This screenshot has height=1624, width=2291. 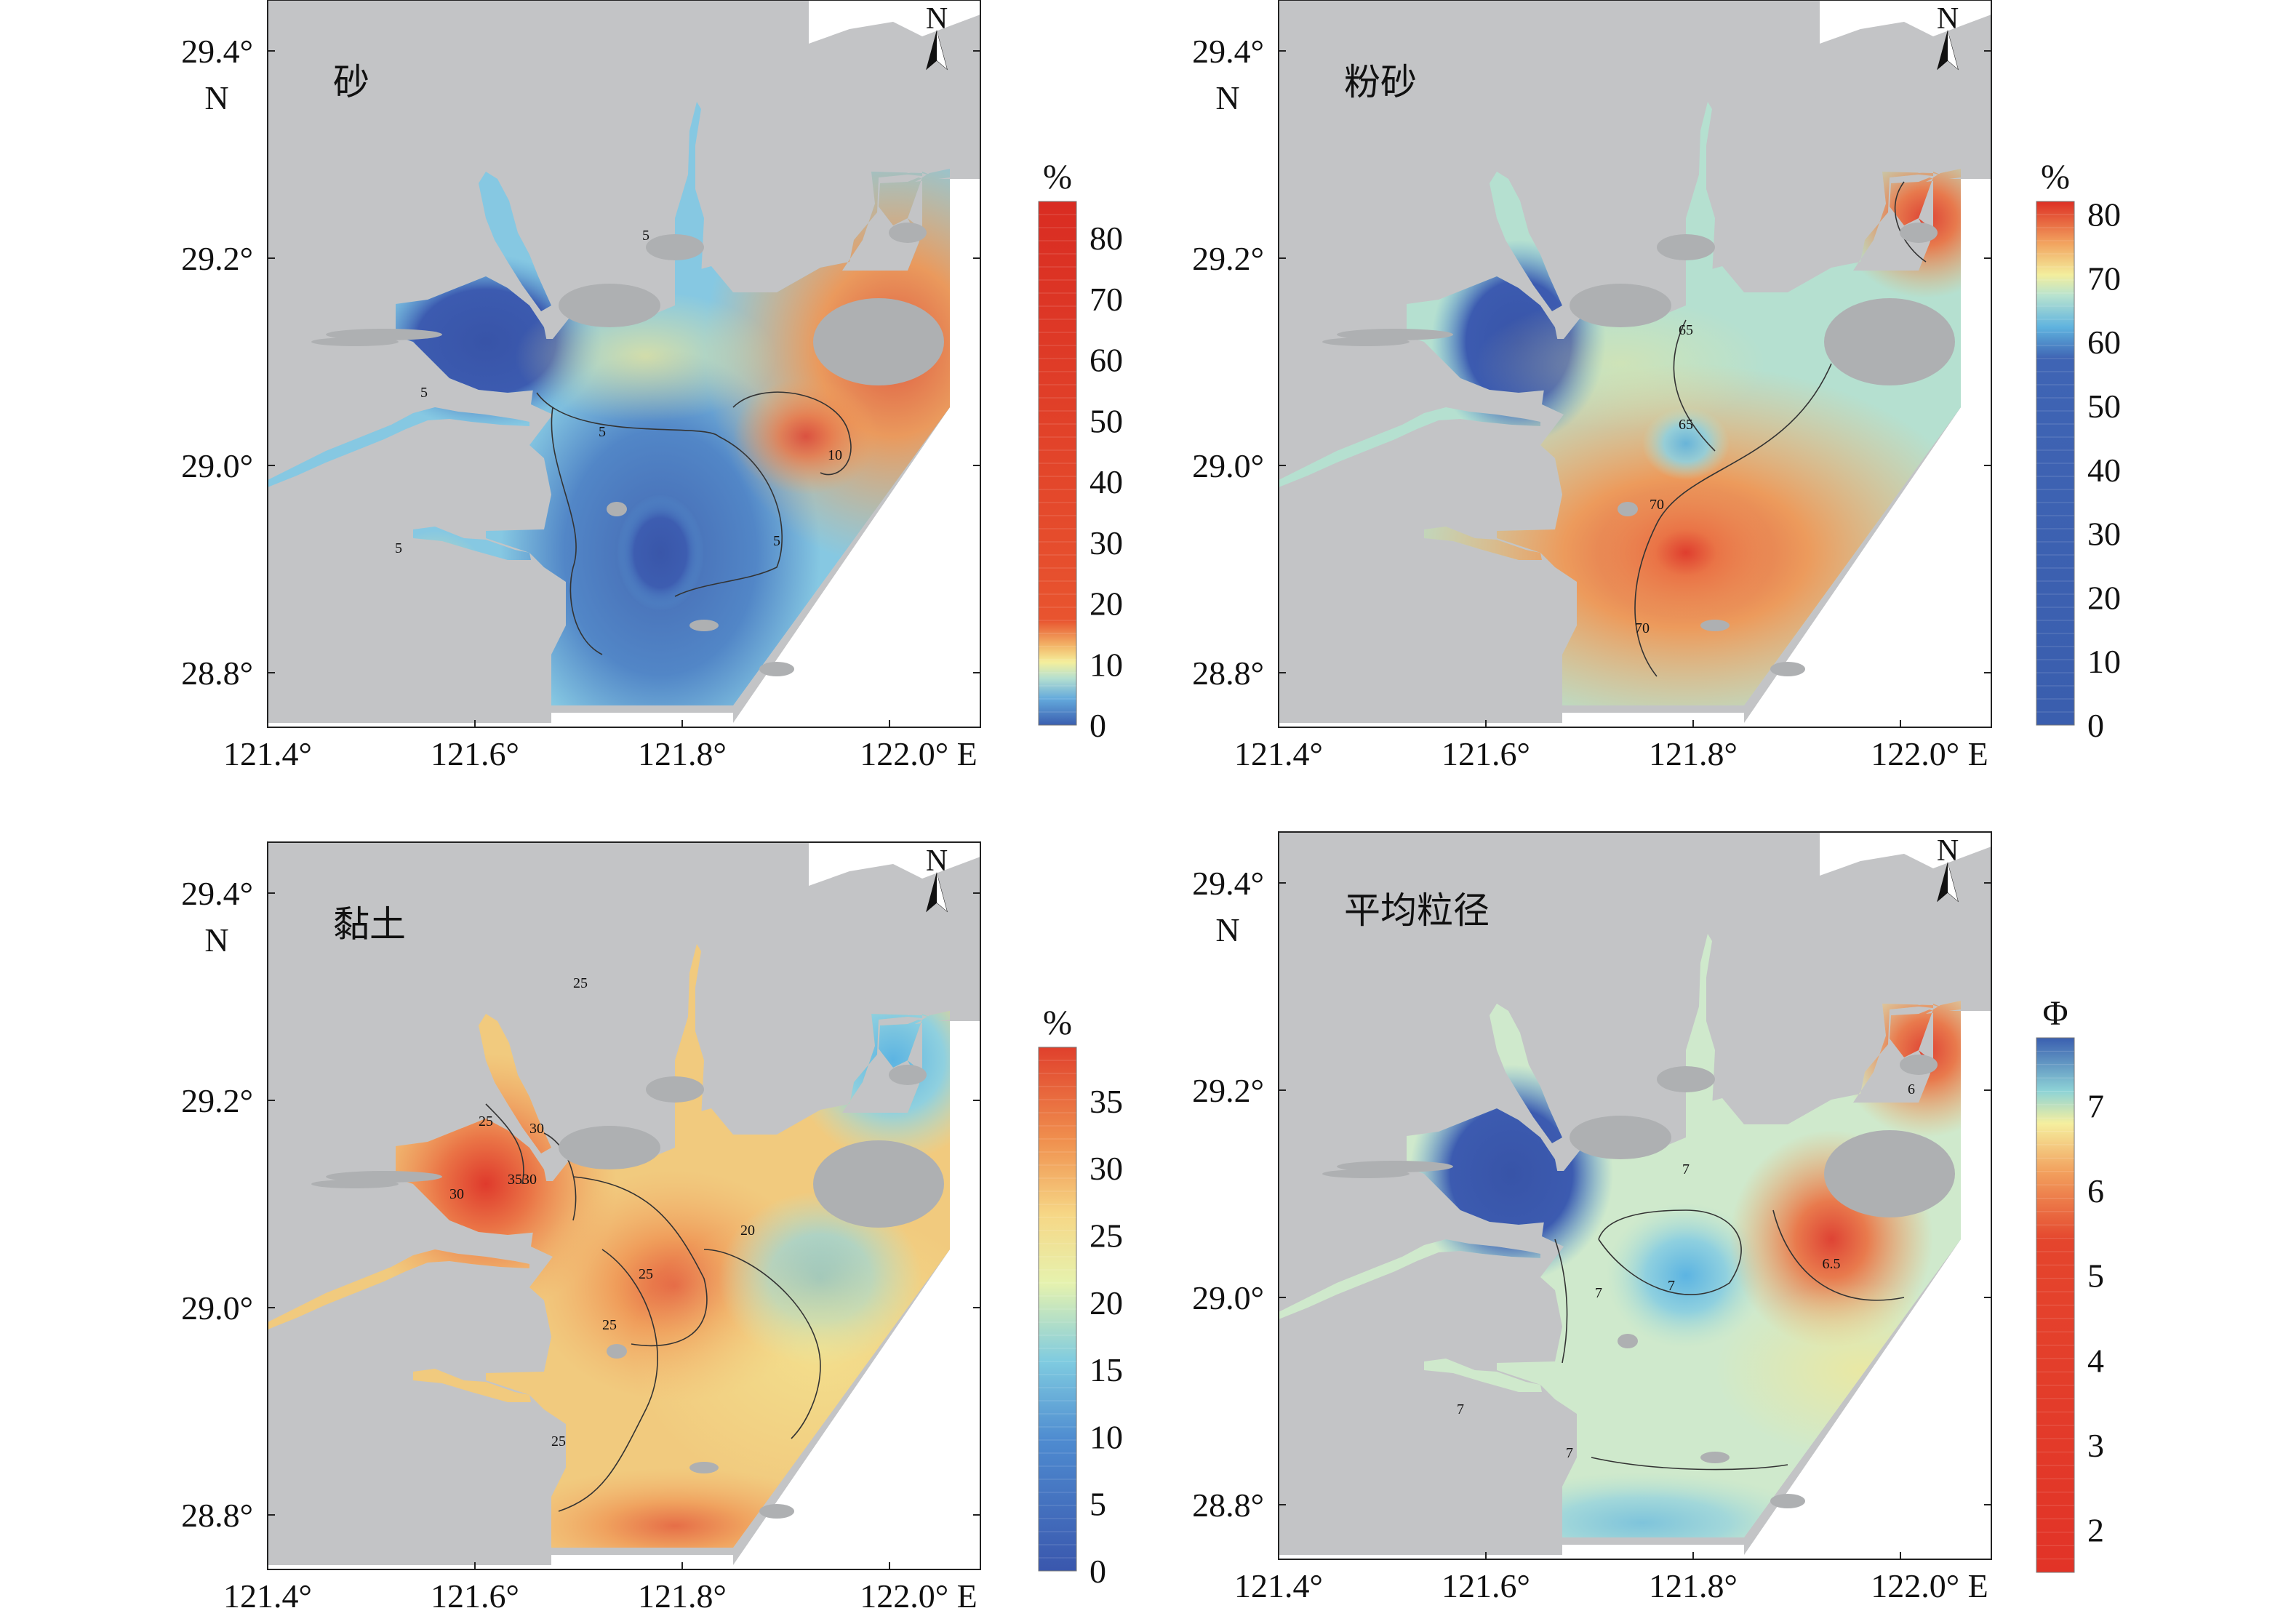 What do you see at coordinates (1080, 1297) in the screenshot?
I see `colorbar-clay: % 35 30 25 20 15 10 5 0` at bounding box center [1080, 1297].